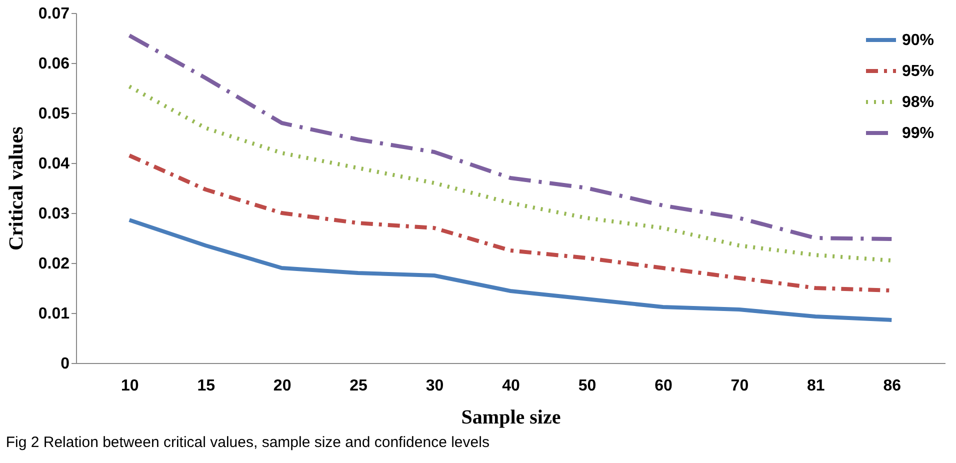 The image size is (956, 463). I want to click on y-tick-label: 0.04, so click(54, 164).